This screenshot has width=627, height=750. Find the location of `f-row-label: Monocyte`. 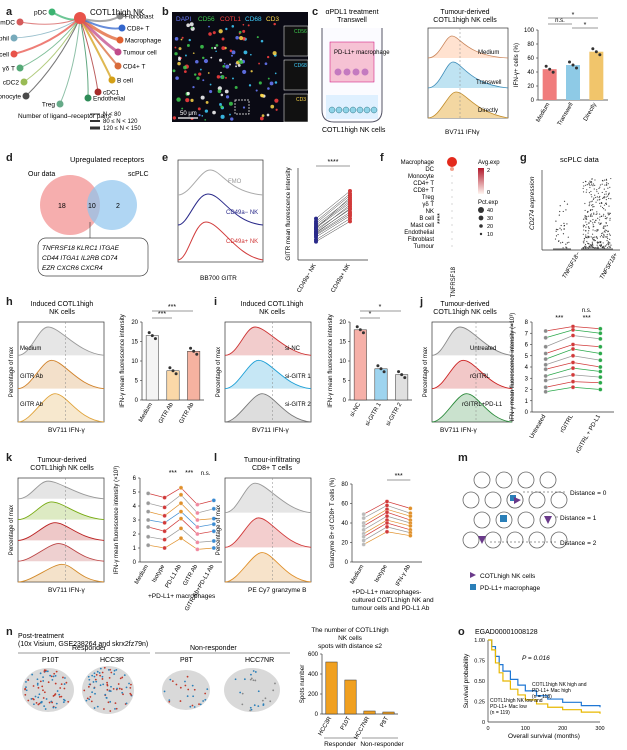

f-row-label: Monocyte is located at coordinates (421, 177).